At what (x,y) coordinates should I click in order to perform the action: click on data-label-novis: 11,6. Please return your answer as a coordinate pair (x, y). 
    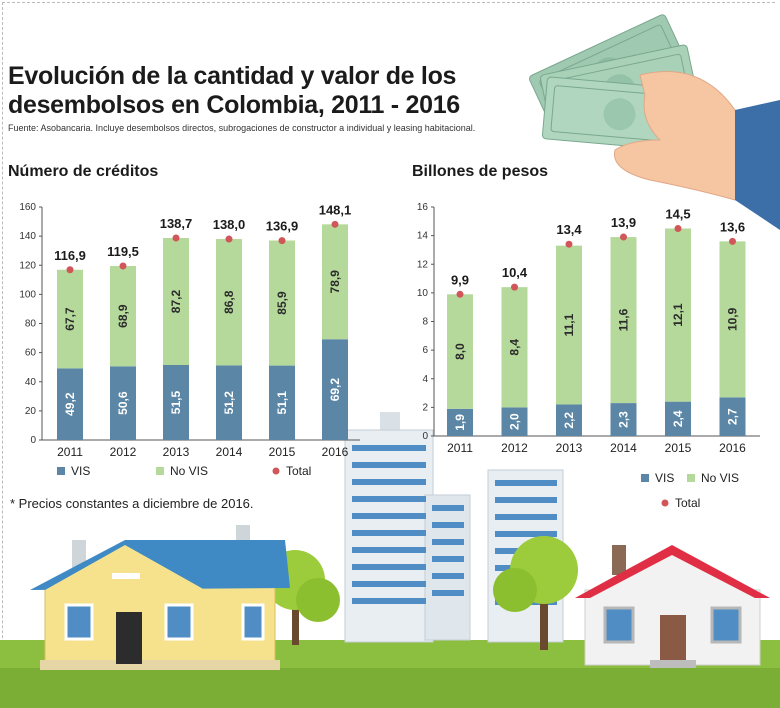
    Looking at the image, I should click on (624, 319).